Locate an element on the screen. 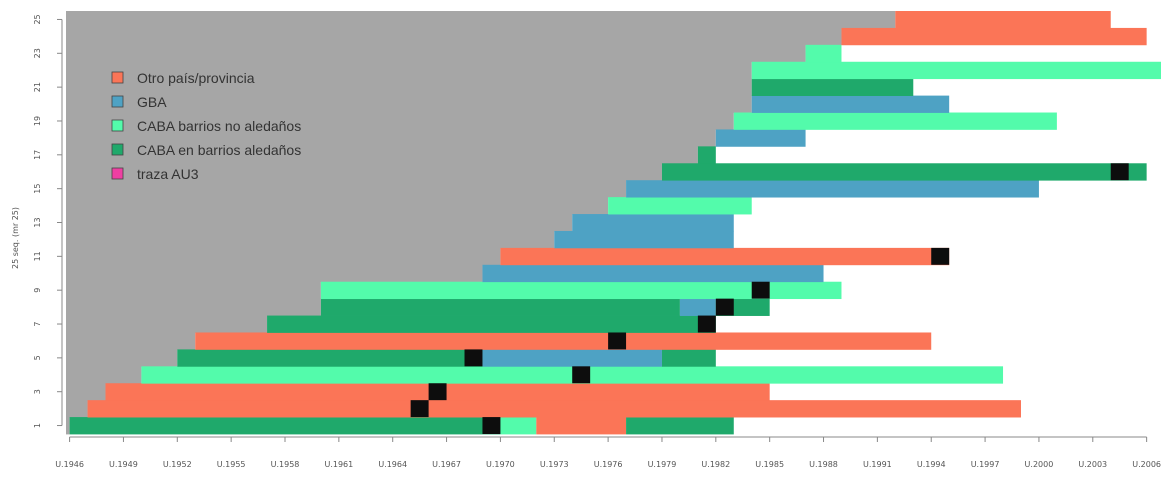  x-tick-label: U.1994 is located at coordinates (931, 464).